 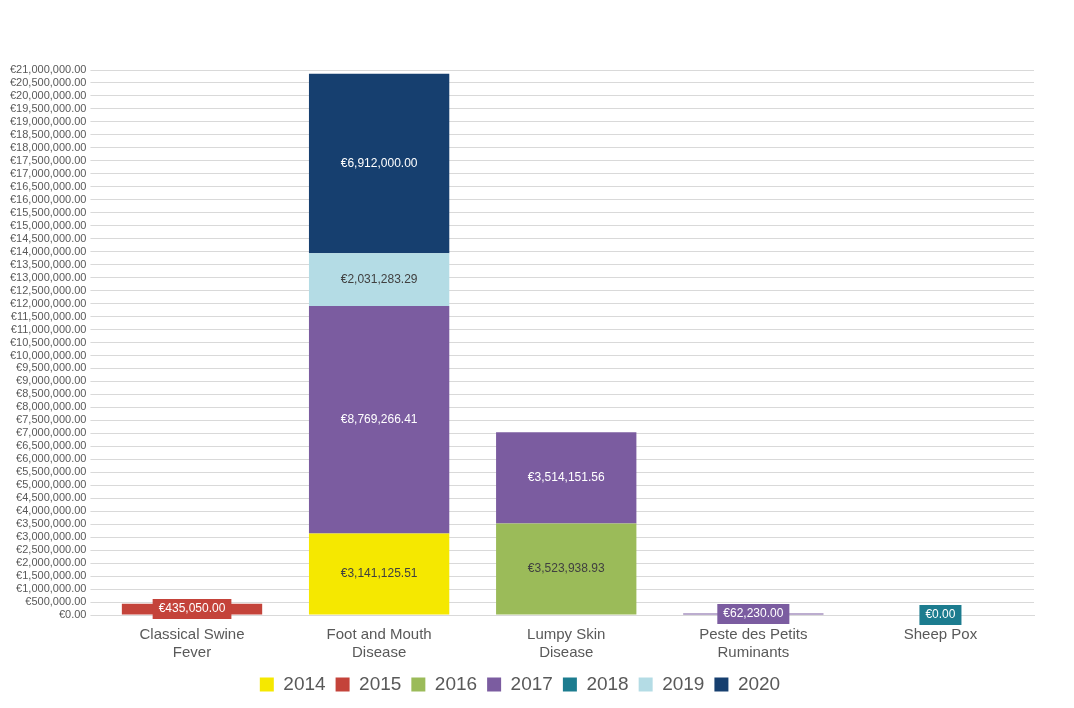 I want to click on data-label: €62,230.00, so click(x=753, y=613).